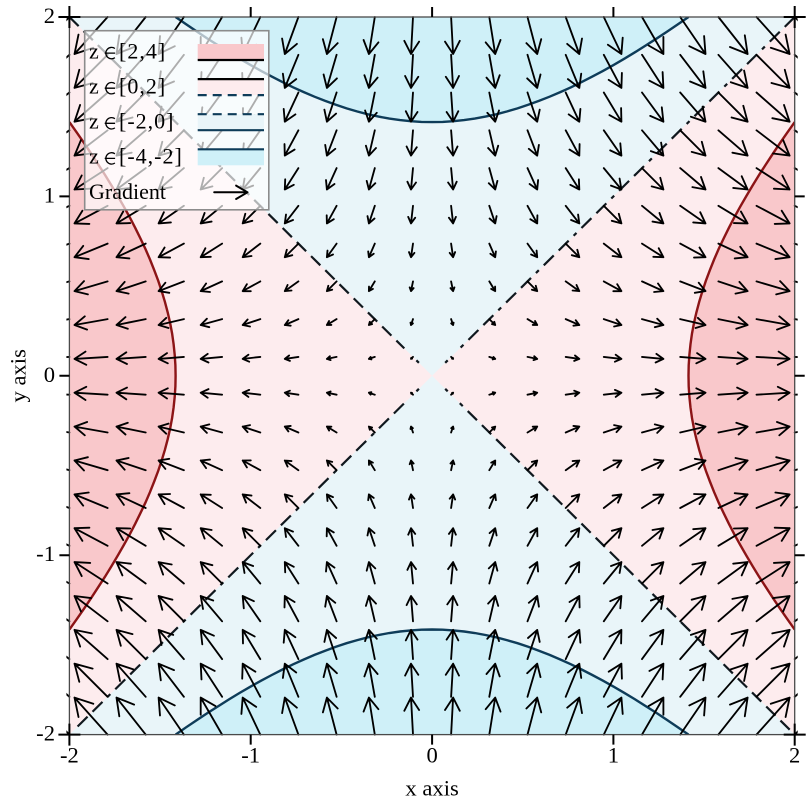  I want to click on svg-text: x axis, so click(431, 788).